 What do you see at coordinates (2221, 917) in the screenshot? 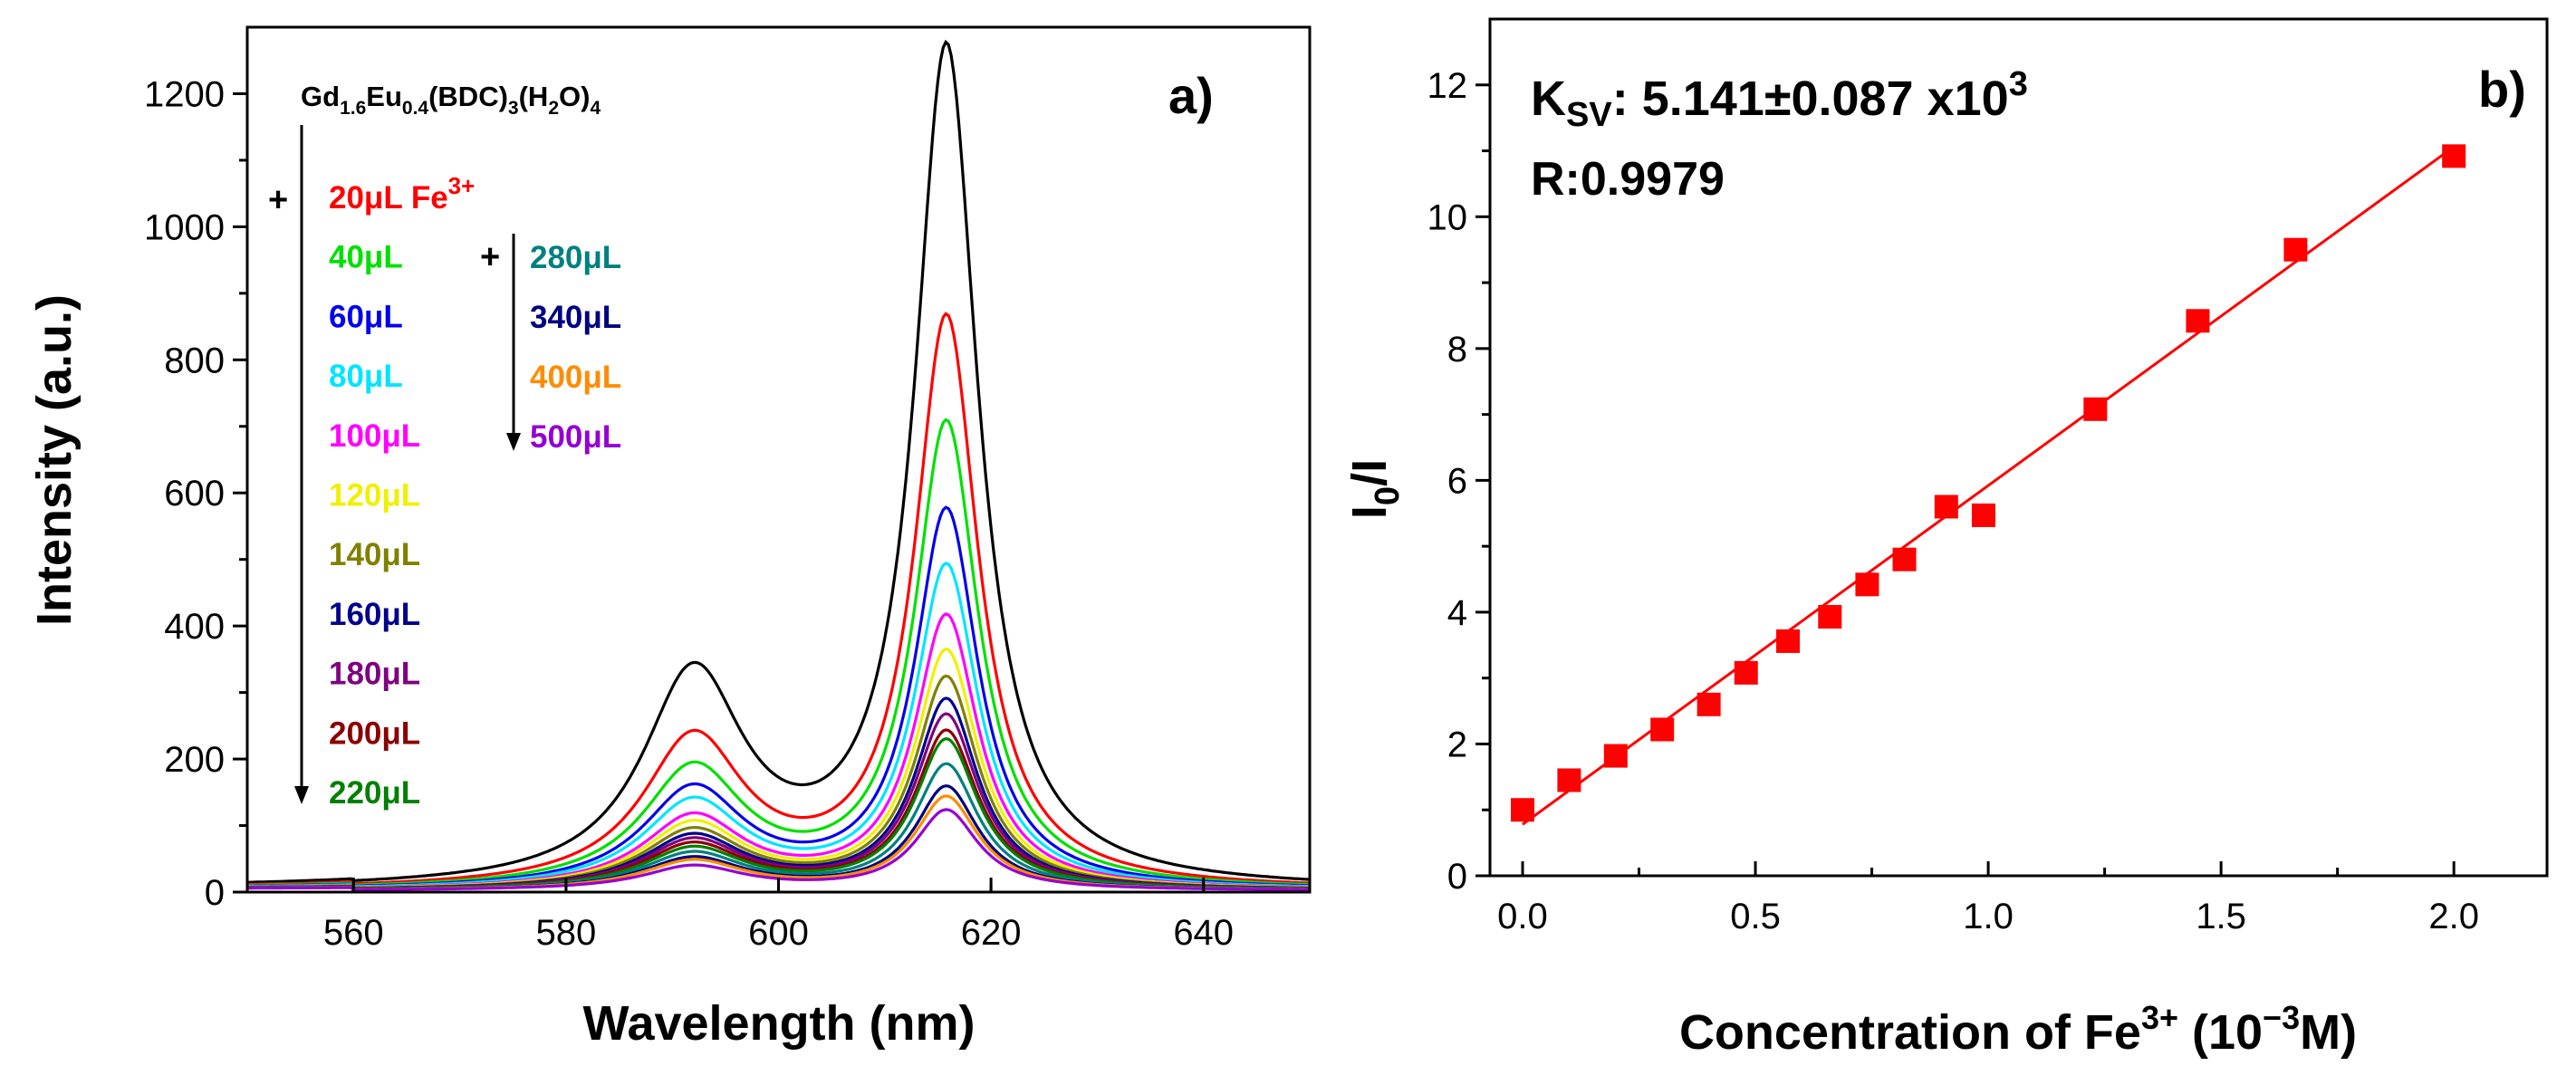
I see `x-tick-label: 1.5` at bounding box center [2221, 917].